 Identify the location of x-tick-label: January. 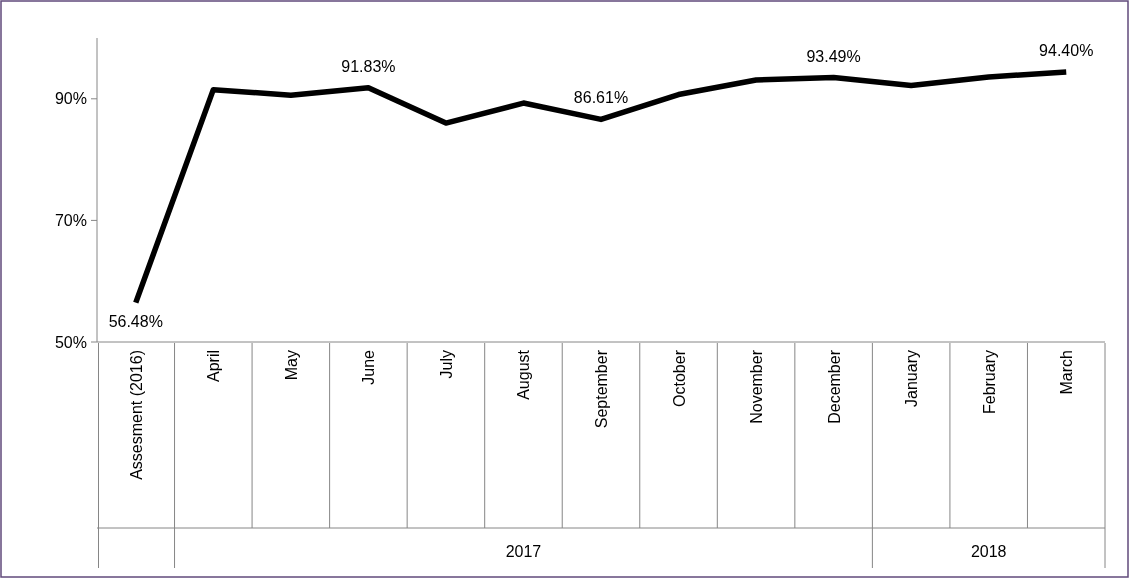
(912, 378).